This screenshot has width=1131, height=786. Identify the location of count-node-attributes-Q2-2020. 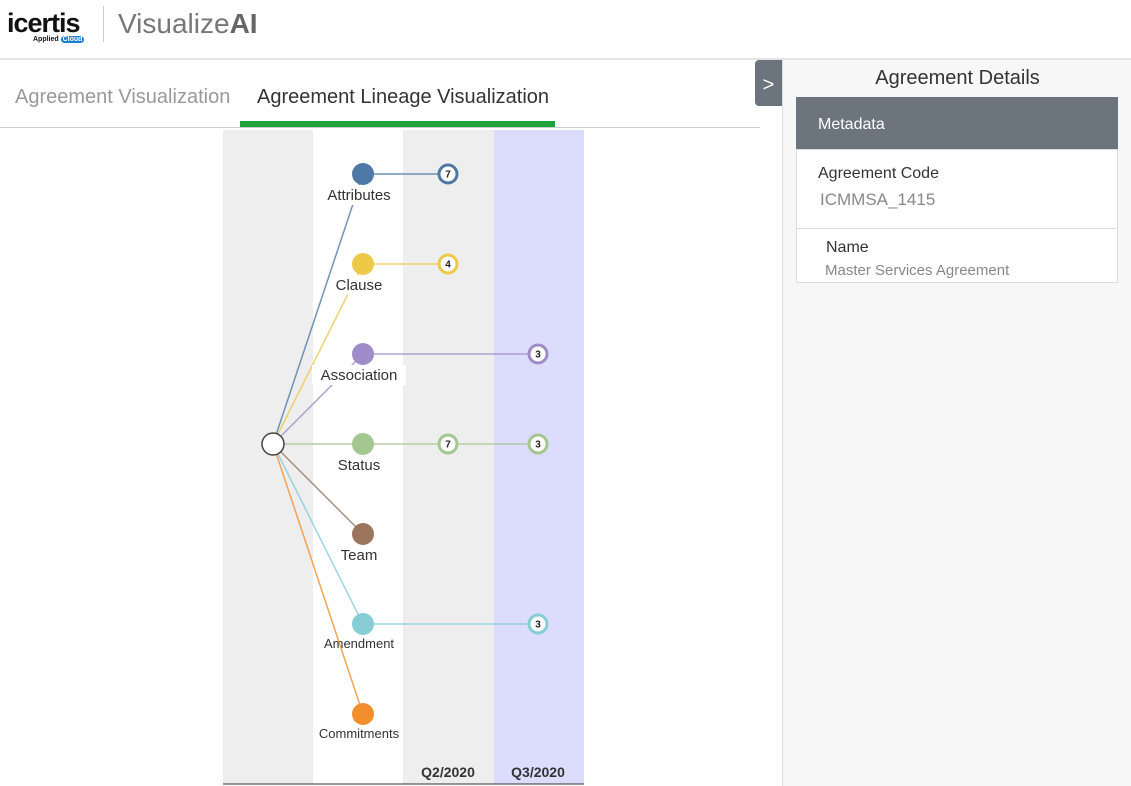
(448, 174).